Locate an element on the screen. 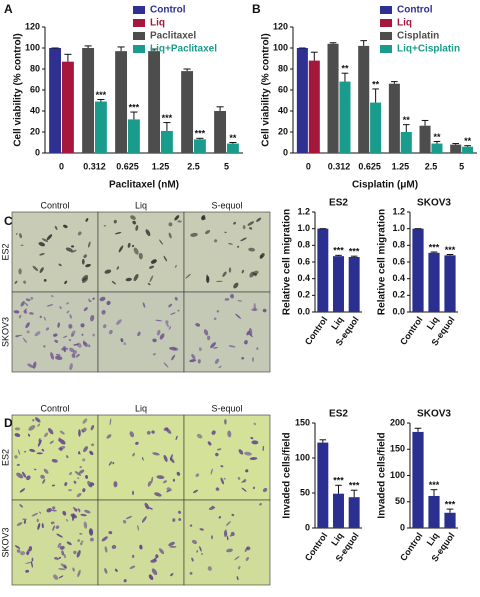  x-tick-label: 1.25 is located at coordinates (401, 166).